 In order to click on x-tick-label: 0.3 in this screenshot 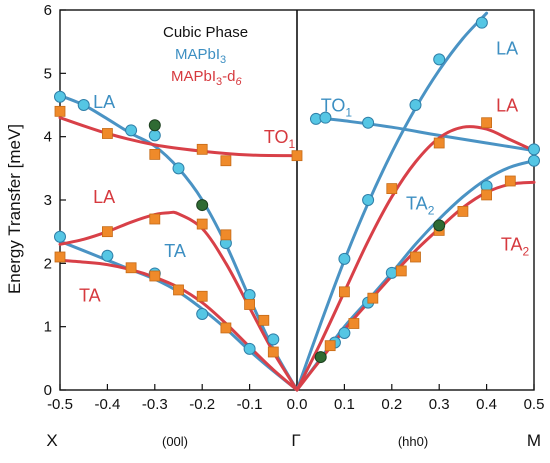, I will do `click(439, 404)`.